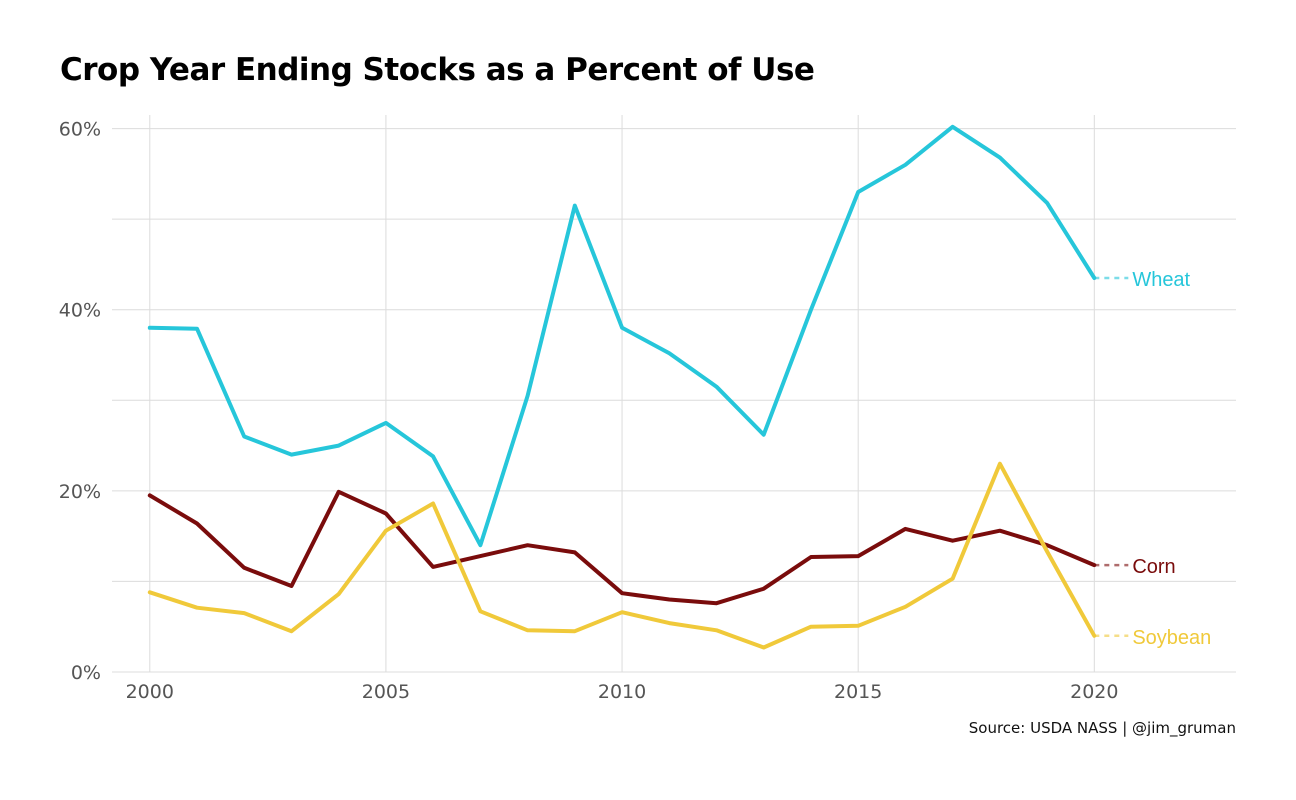  I want to click on y-tick-label: 0%, so click(86, 673).